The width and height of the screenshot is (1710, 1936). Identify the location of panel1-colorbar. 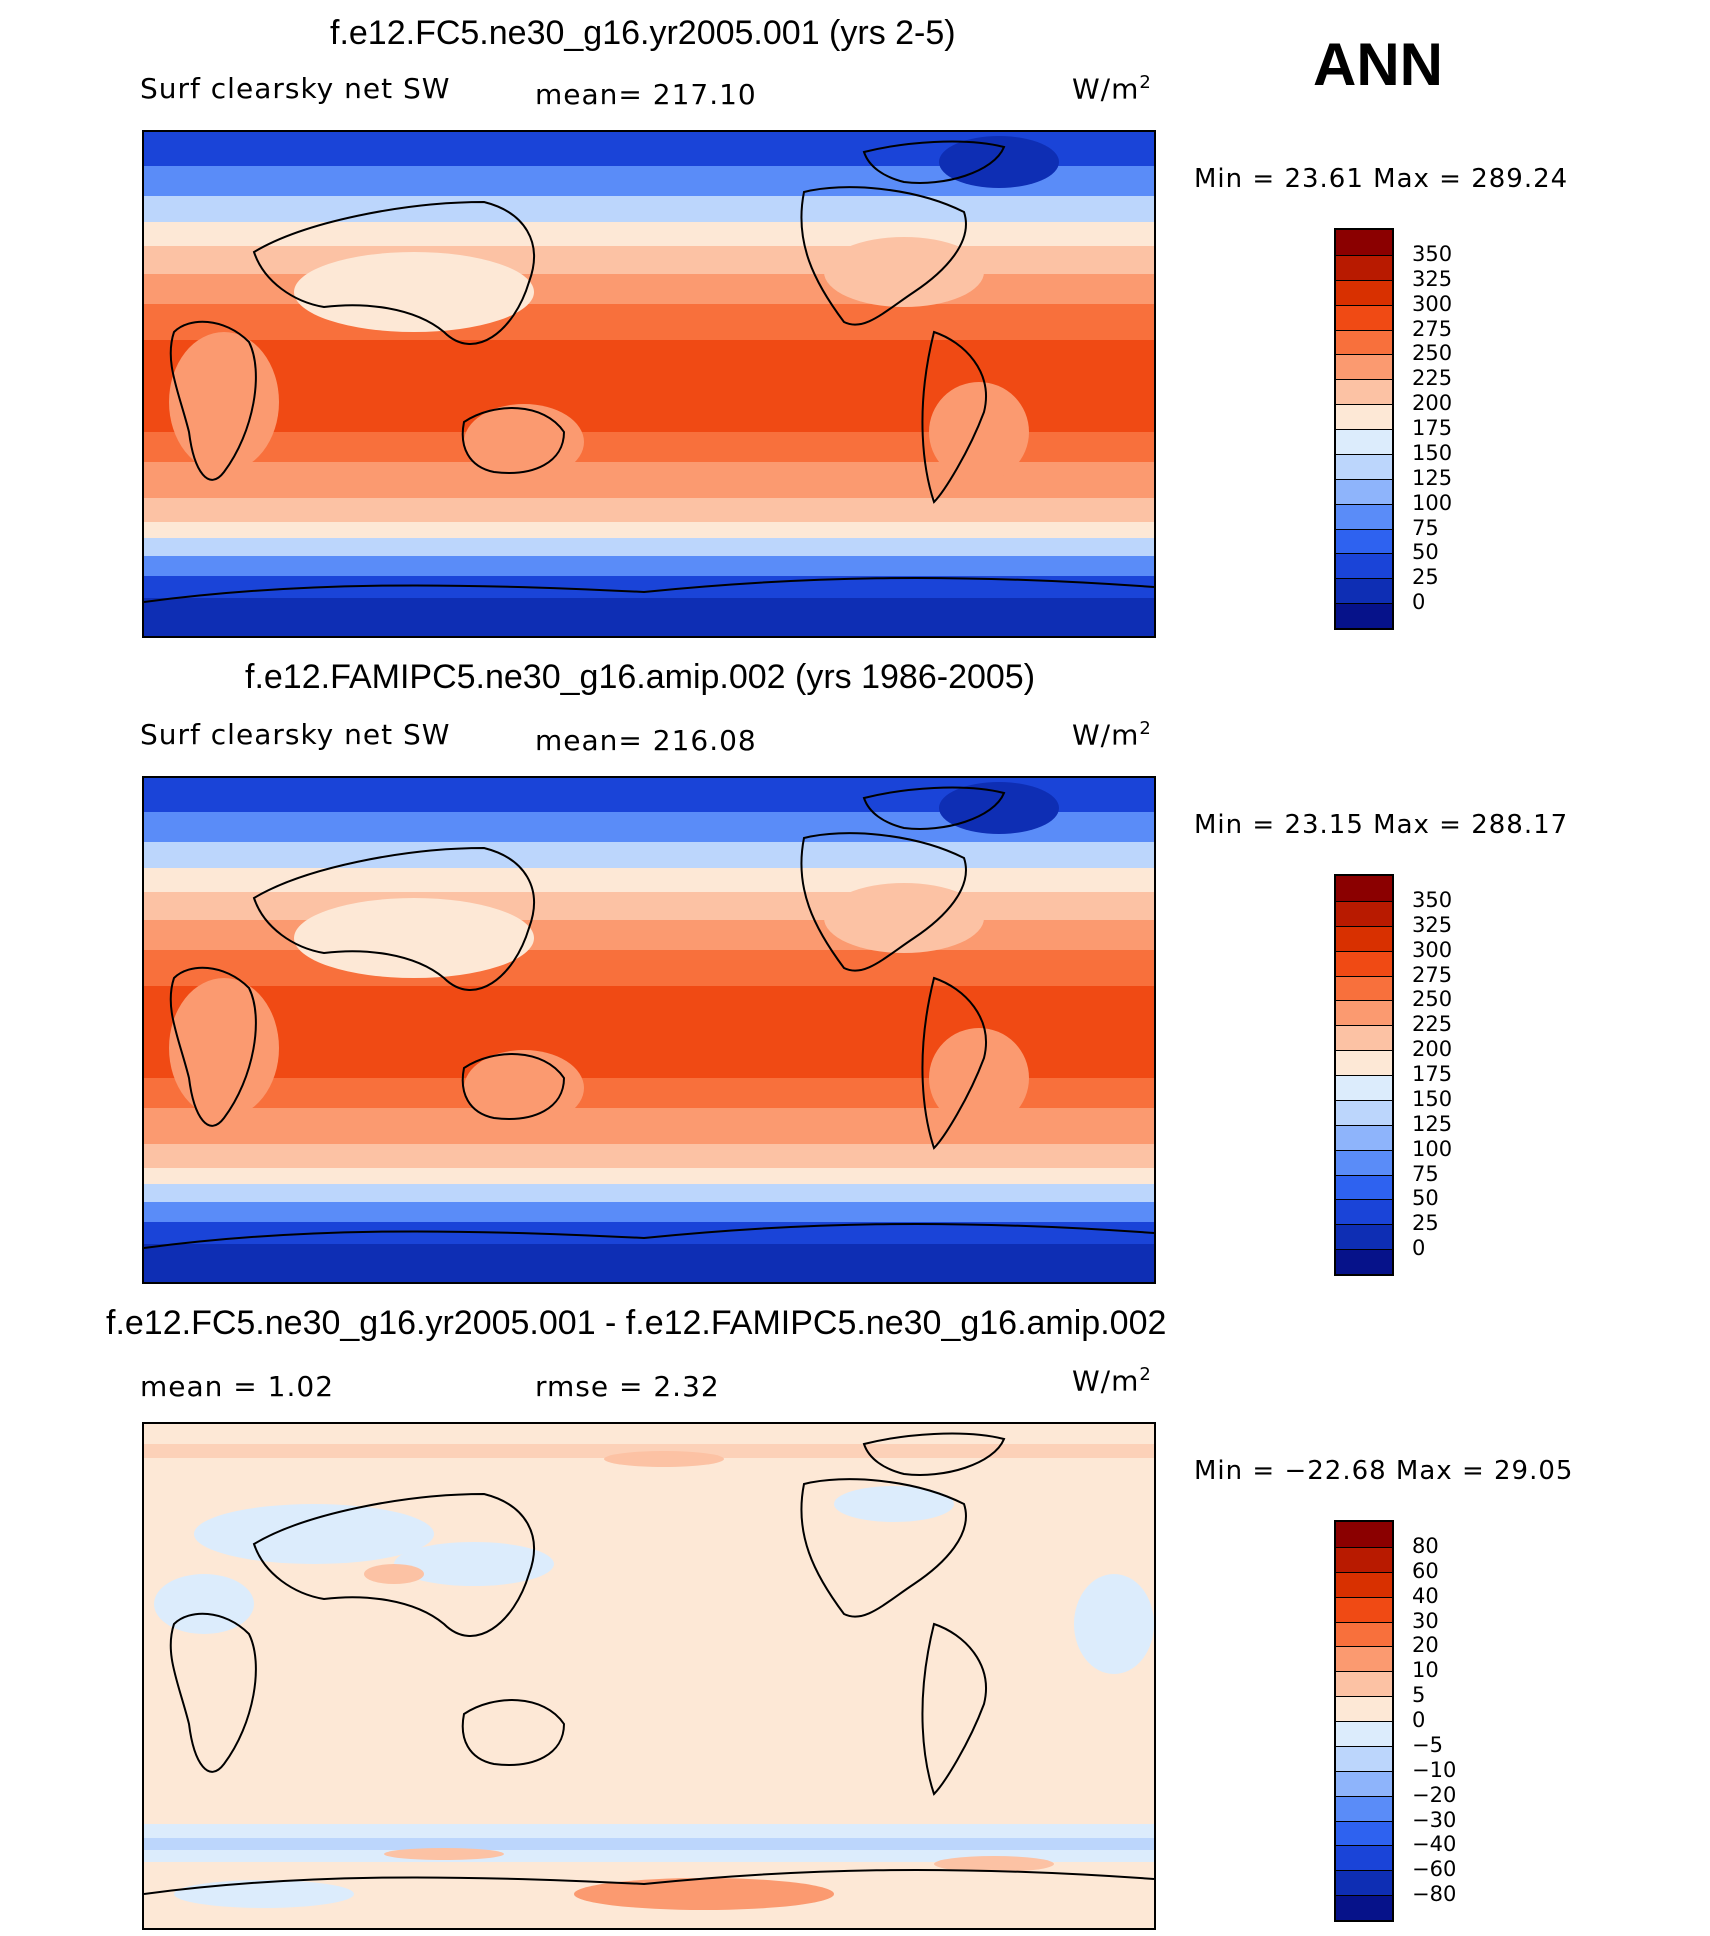
(1364, 429).